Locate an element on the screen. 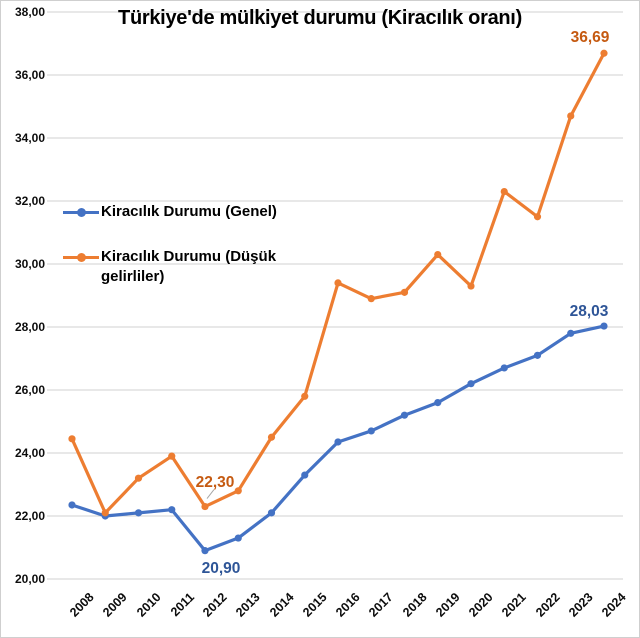  y-tick-label: 30,00 is located at coordinates (29, 263).